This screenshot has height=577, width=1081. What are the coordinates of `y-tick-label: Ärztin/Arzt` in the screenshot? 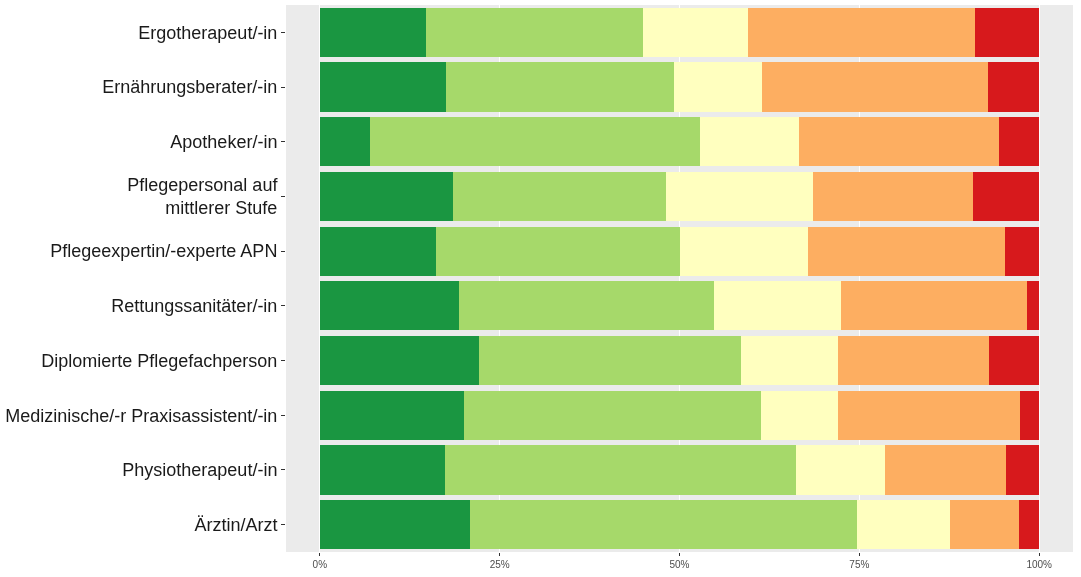 It's located at (236, 524).